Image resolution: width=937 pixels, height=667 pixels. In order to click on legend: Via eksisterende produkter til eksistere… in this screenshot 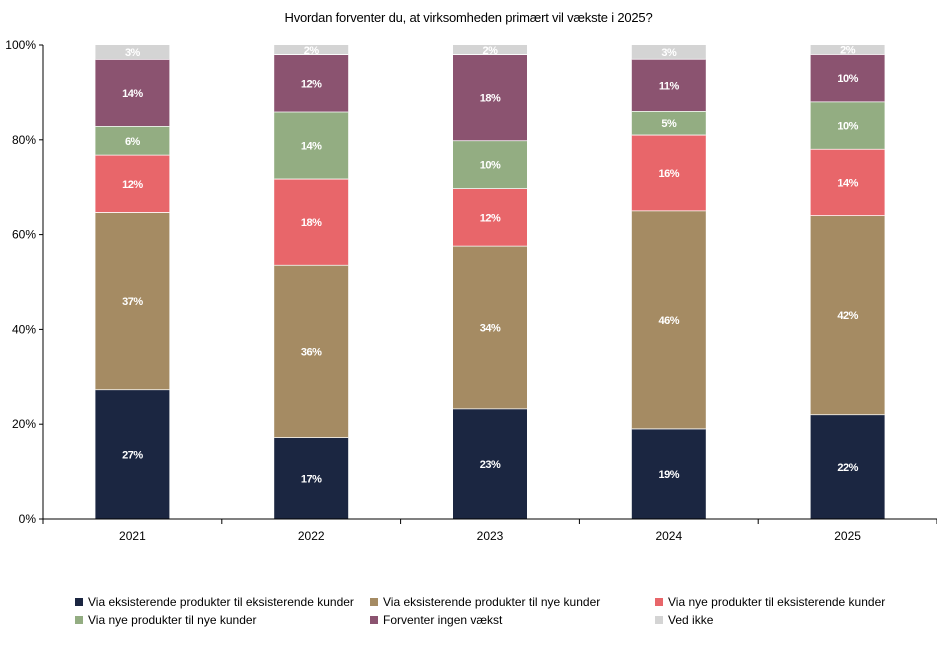, I will do `click(500, 611)`.